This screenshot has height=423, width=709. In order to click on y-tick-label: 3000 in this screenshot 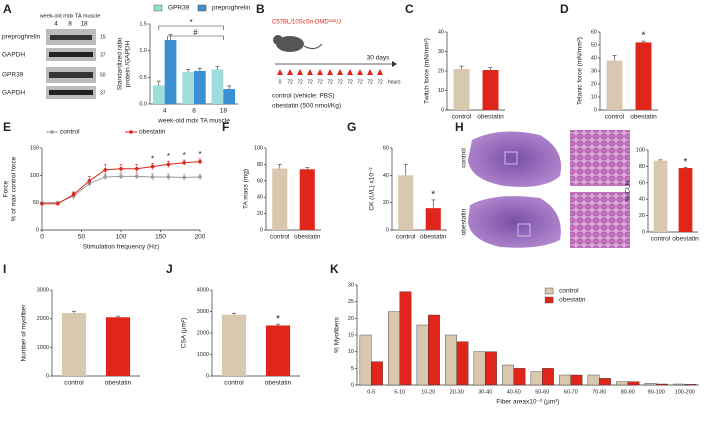, I will do `click(203, 312)`.